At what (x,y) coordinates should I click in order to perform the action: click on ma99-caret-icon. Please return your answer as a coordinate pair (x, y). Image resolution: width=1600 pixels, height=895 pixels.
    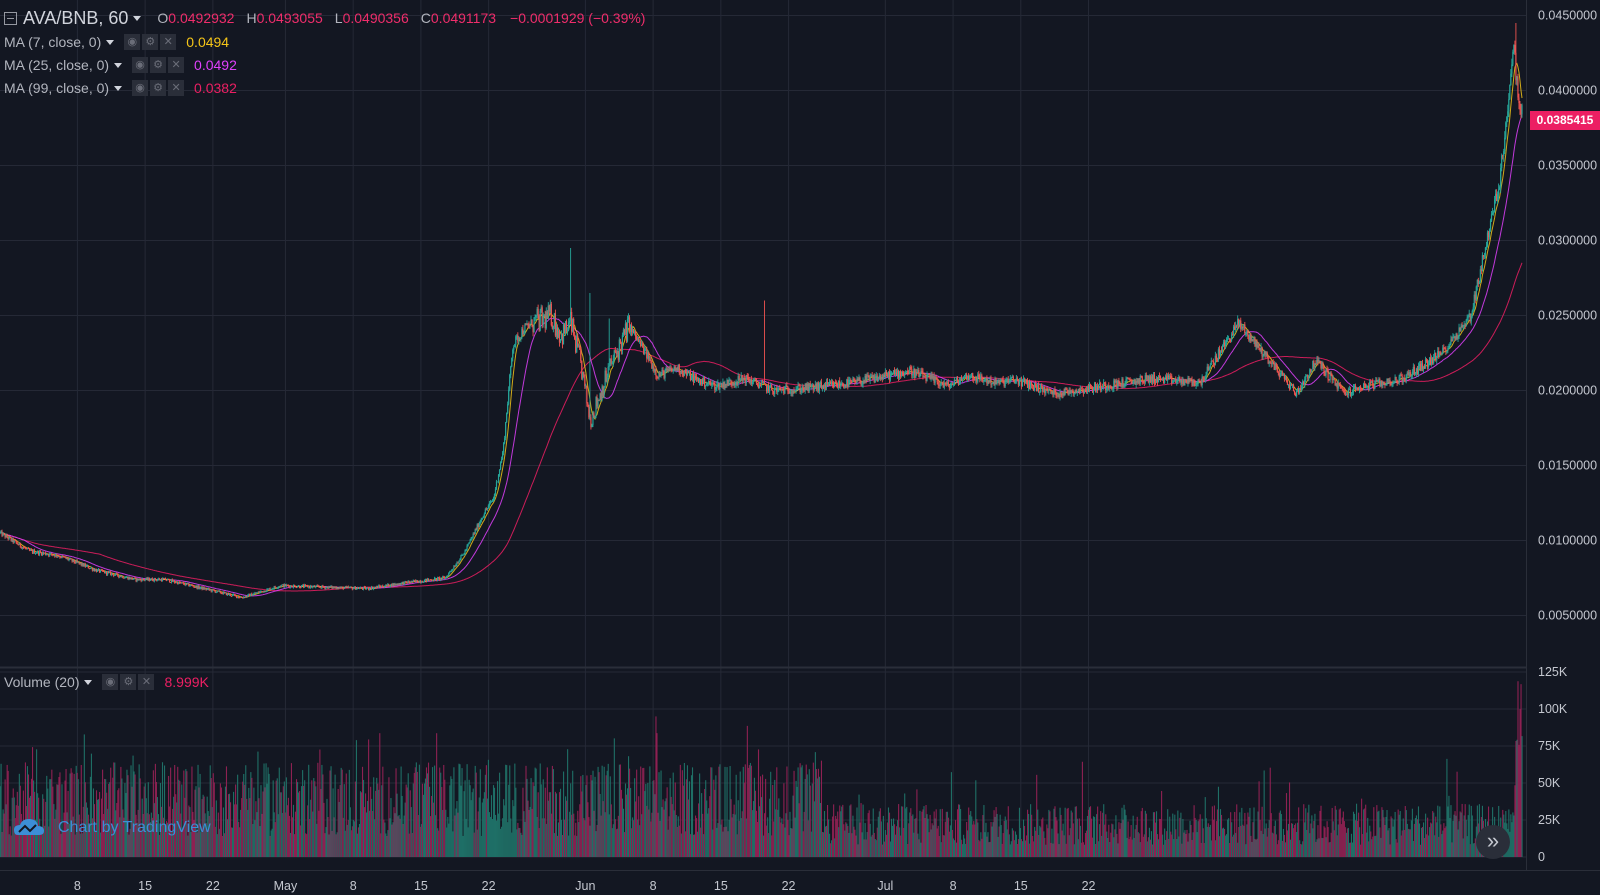
    Looking at the image, I should click on (118, 88).